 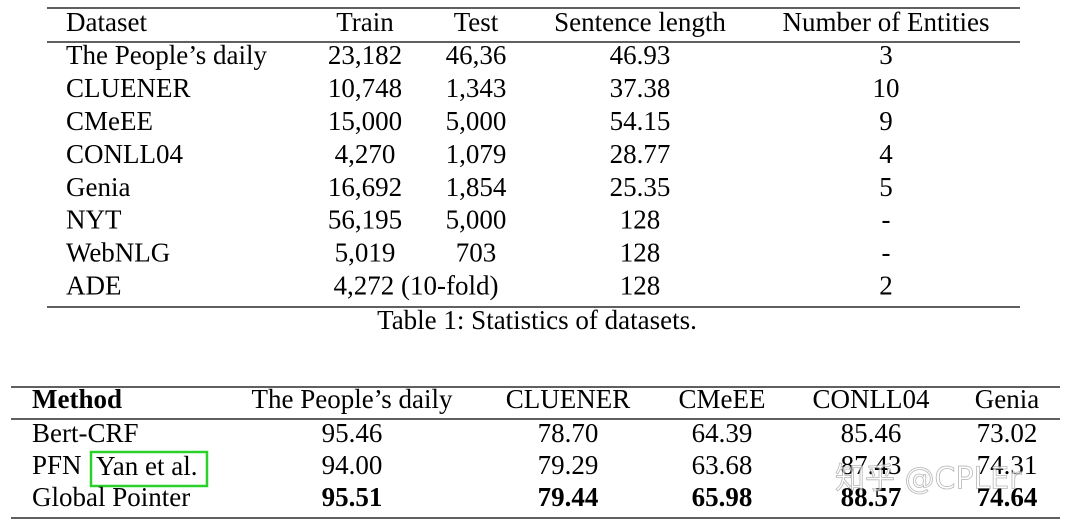 What do you see at coordinates (928, 479) in the screenshot?
I see `watermark: 知乎 @CPLEr` at bounding box center [928, 479].